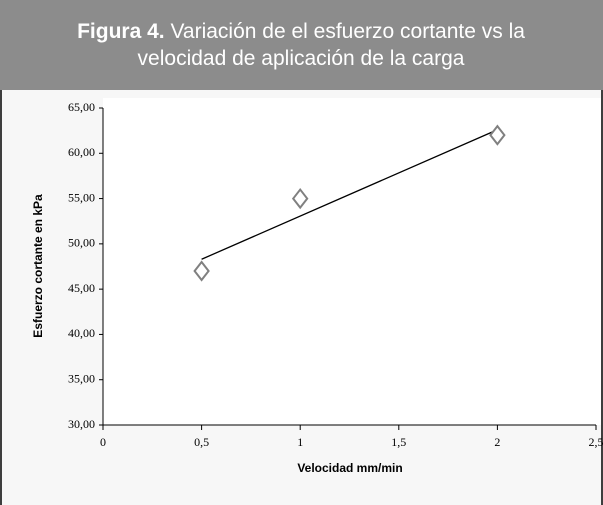 The image size is (603, 505). Describe the element at coordinates (81, 243) in the screenshot. I see `y-tick-label: 50,00` at that location.